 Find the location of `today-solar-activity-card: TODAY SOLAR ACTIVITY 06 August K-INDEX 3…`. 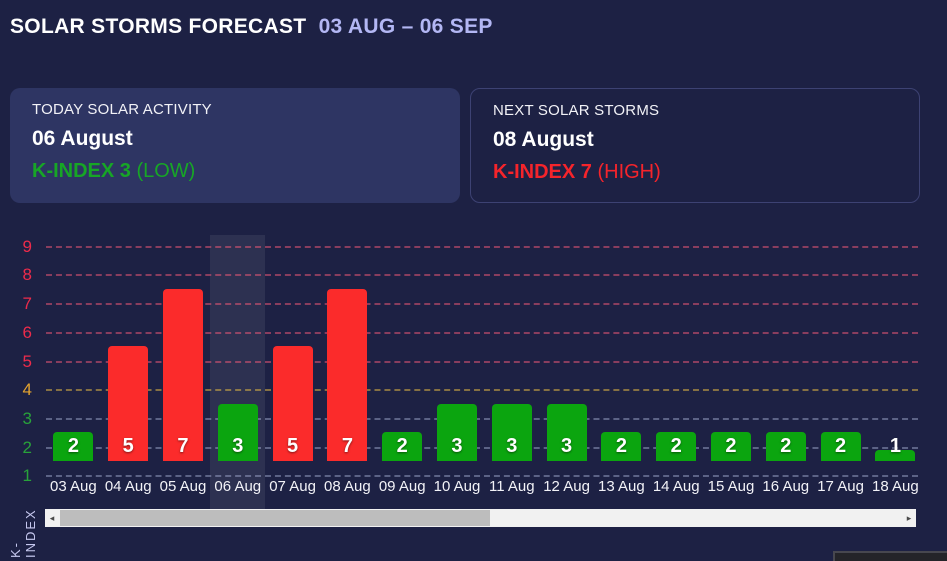

today-solar-activity-card: TODAY SOLAR ACTIVITY 06 August K-INDEX 3… is located at coordinates (235, 145).